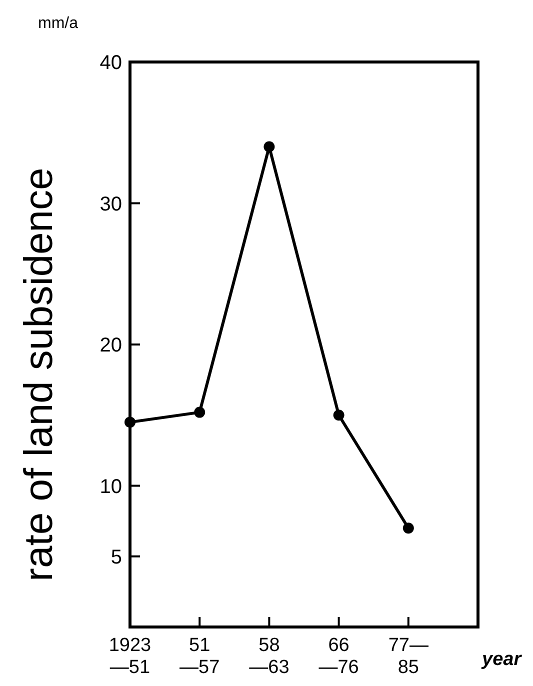 The width and height of the screenshot is (533, 686). What do you see at coordinates (58, 23) in the screenshot?
I see `text: mm/a` at bounding box center [58, 23].